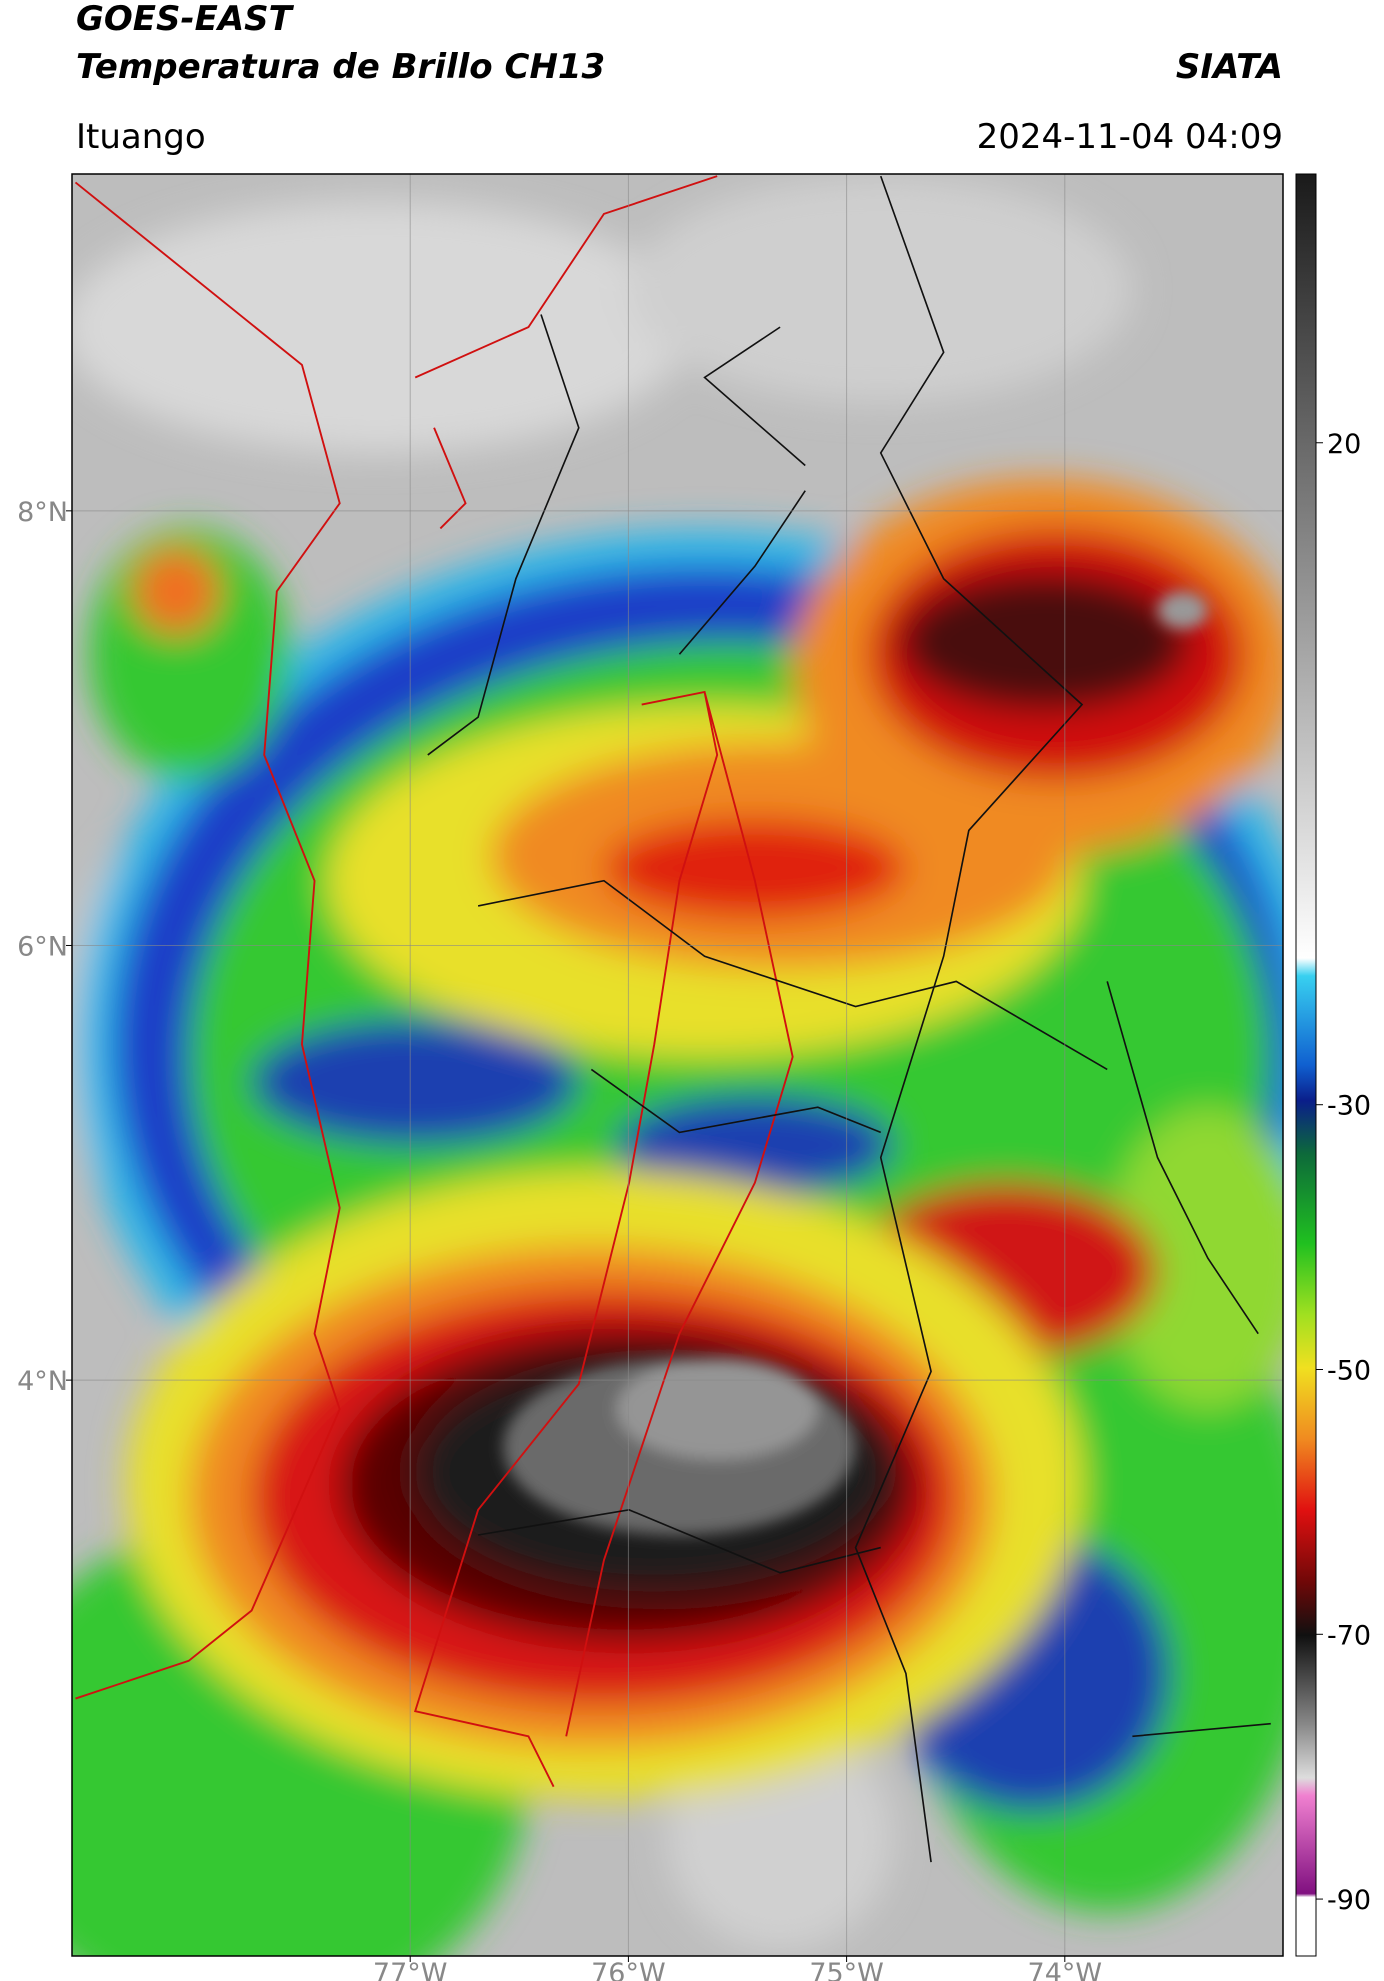 Image resolution: width=1384 pixels, height=1981 pixels. Describe the element at coordinates (42, 512) in the screenshot. I see `y-tick-label: 8°N` at that location.